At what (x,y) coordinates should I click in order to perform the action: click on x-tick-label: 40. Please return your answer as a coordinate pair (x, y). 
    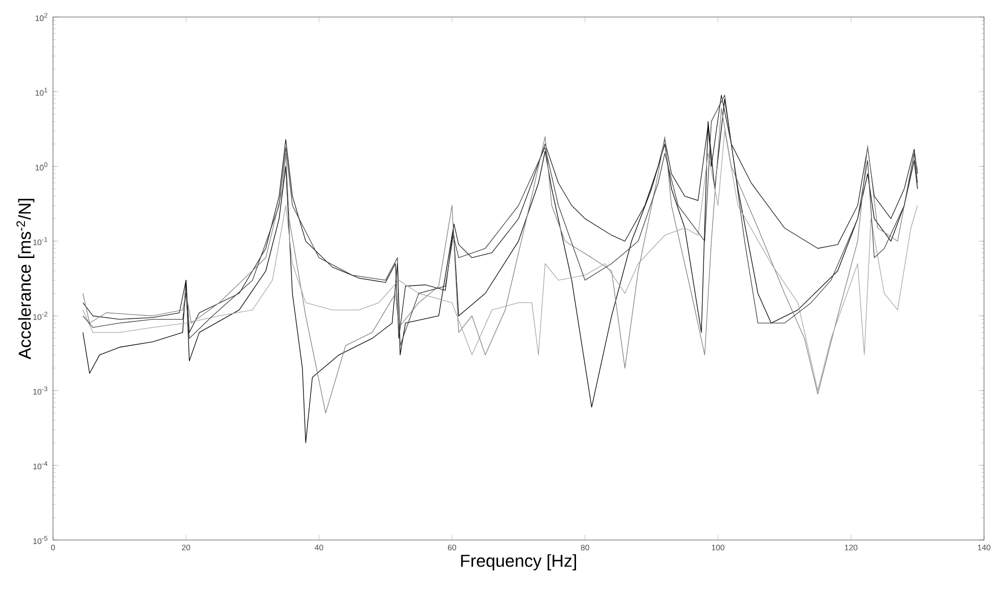
    Looking at the image, I should click on (319, 547).